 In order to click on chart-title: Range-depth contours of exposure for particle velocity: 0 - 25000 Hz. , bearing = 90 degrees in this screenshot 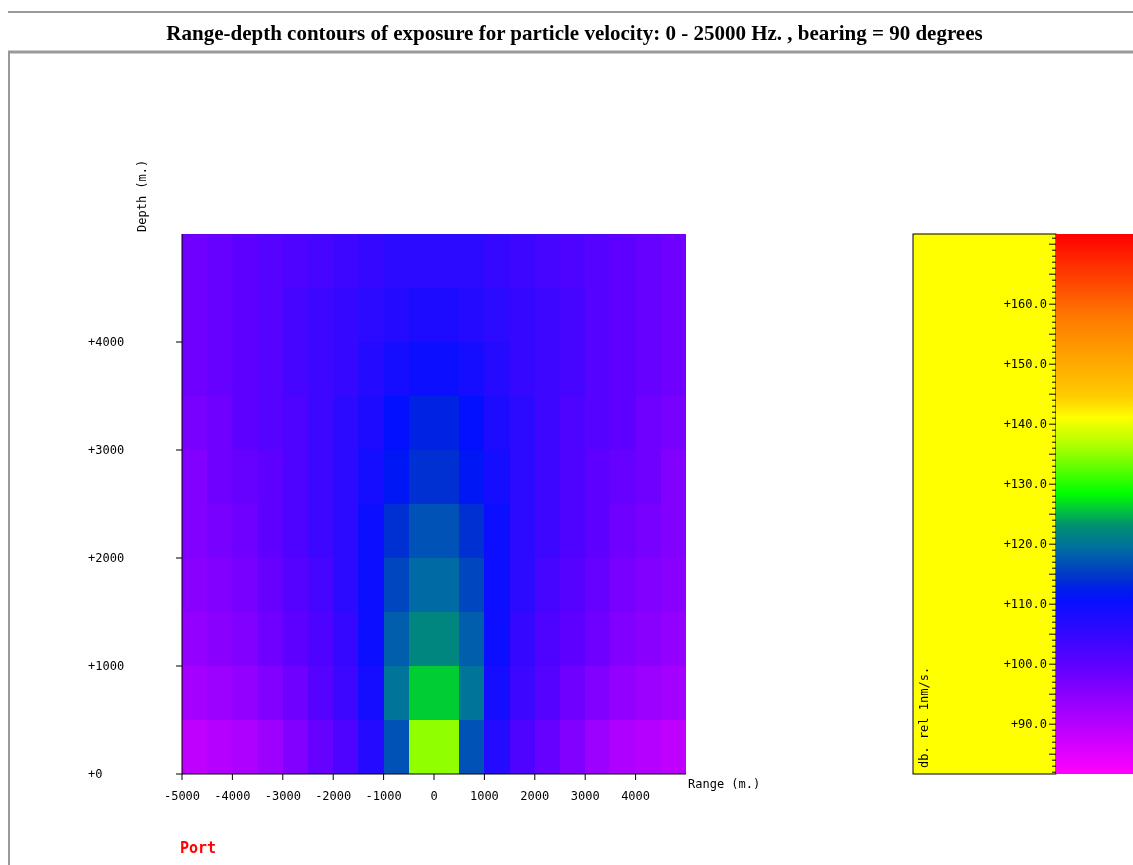, I will do `click(574, 33)`.